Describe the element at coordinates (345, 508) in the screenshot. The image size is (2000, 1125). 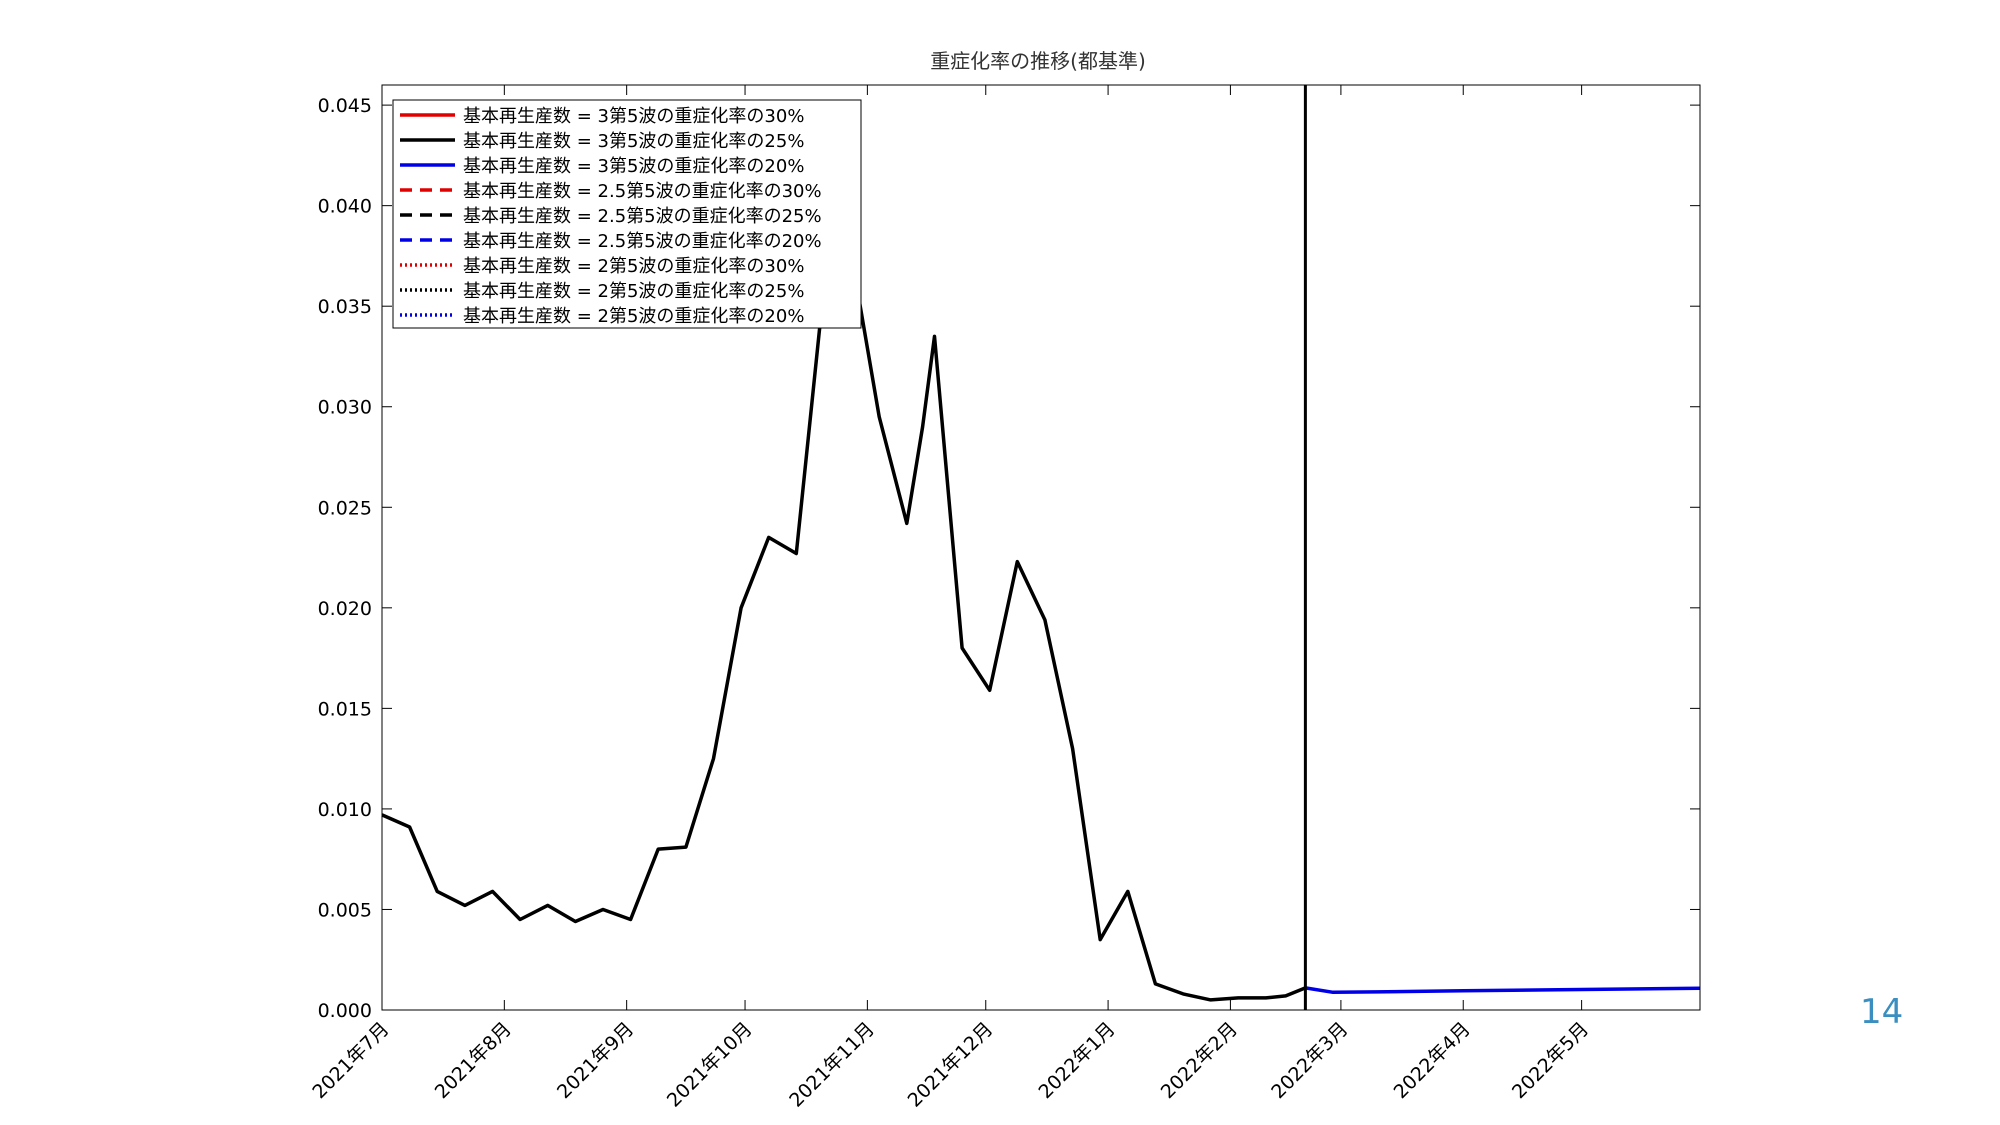
I see `y-tick-label: 0.025` at that location.